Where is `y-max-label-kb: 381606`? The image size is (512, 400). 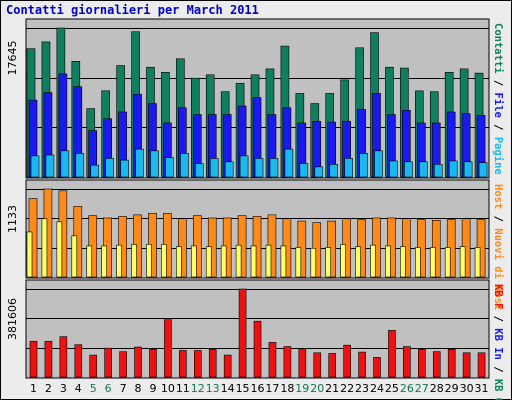 y-max-label-kb: 381606 is located at coordinates (12, 319).